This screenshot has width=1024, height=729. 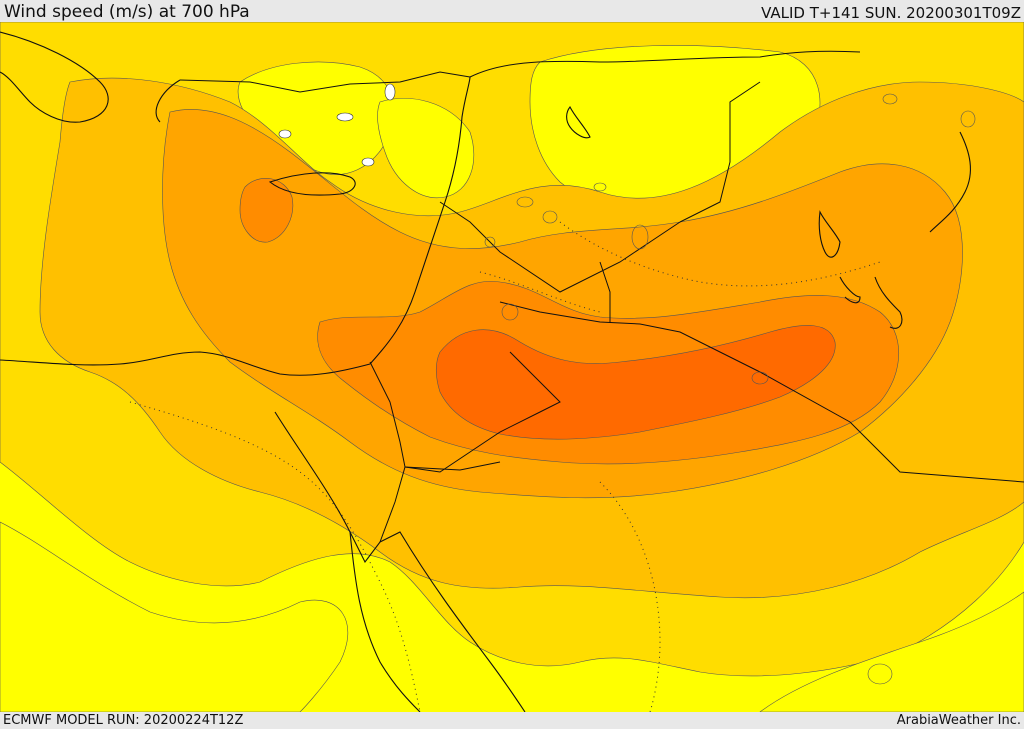 I want to click on map-title: Wind speed (m/s) at 700 hPa, so click(x=127, y=12).